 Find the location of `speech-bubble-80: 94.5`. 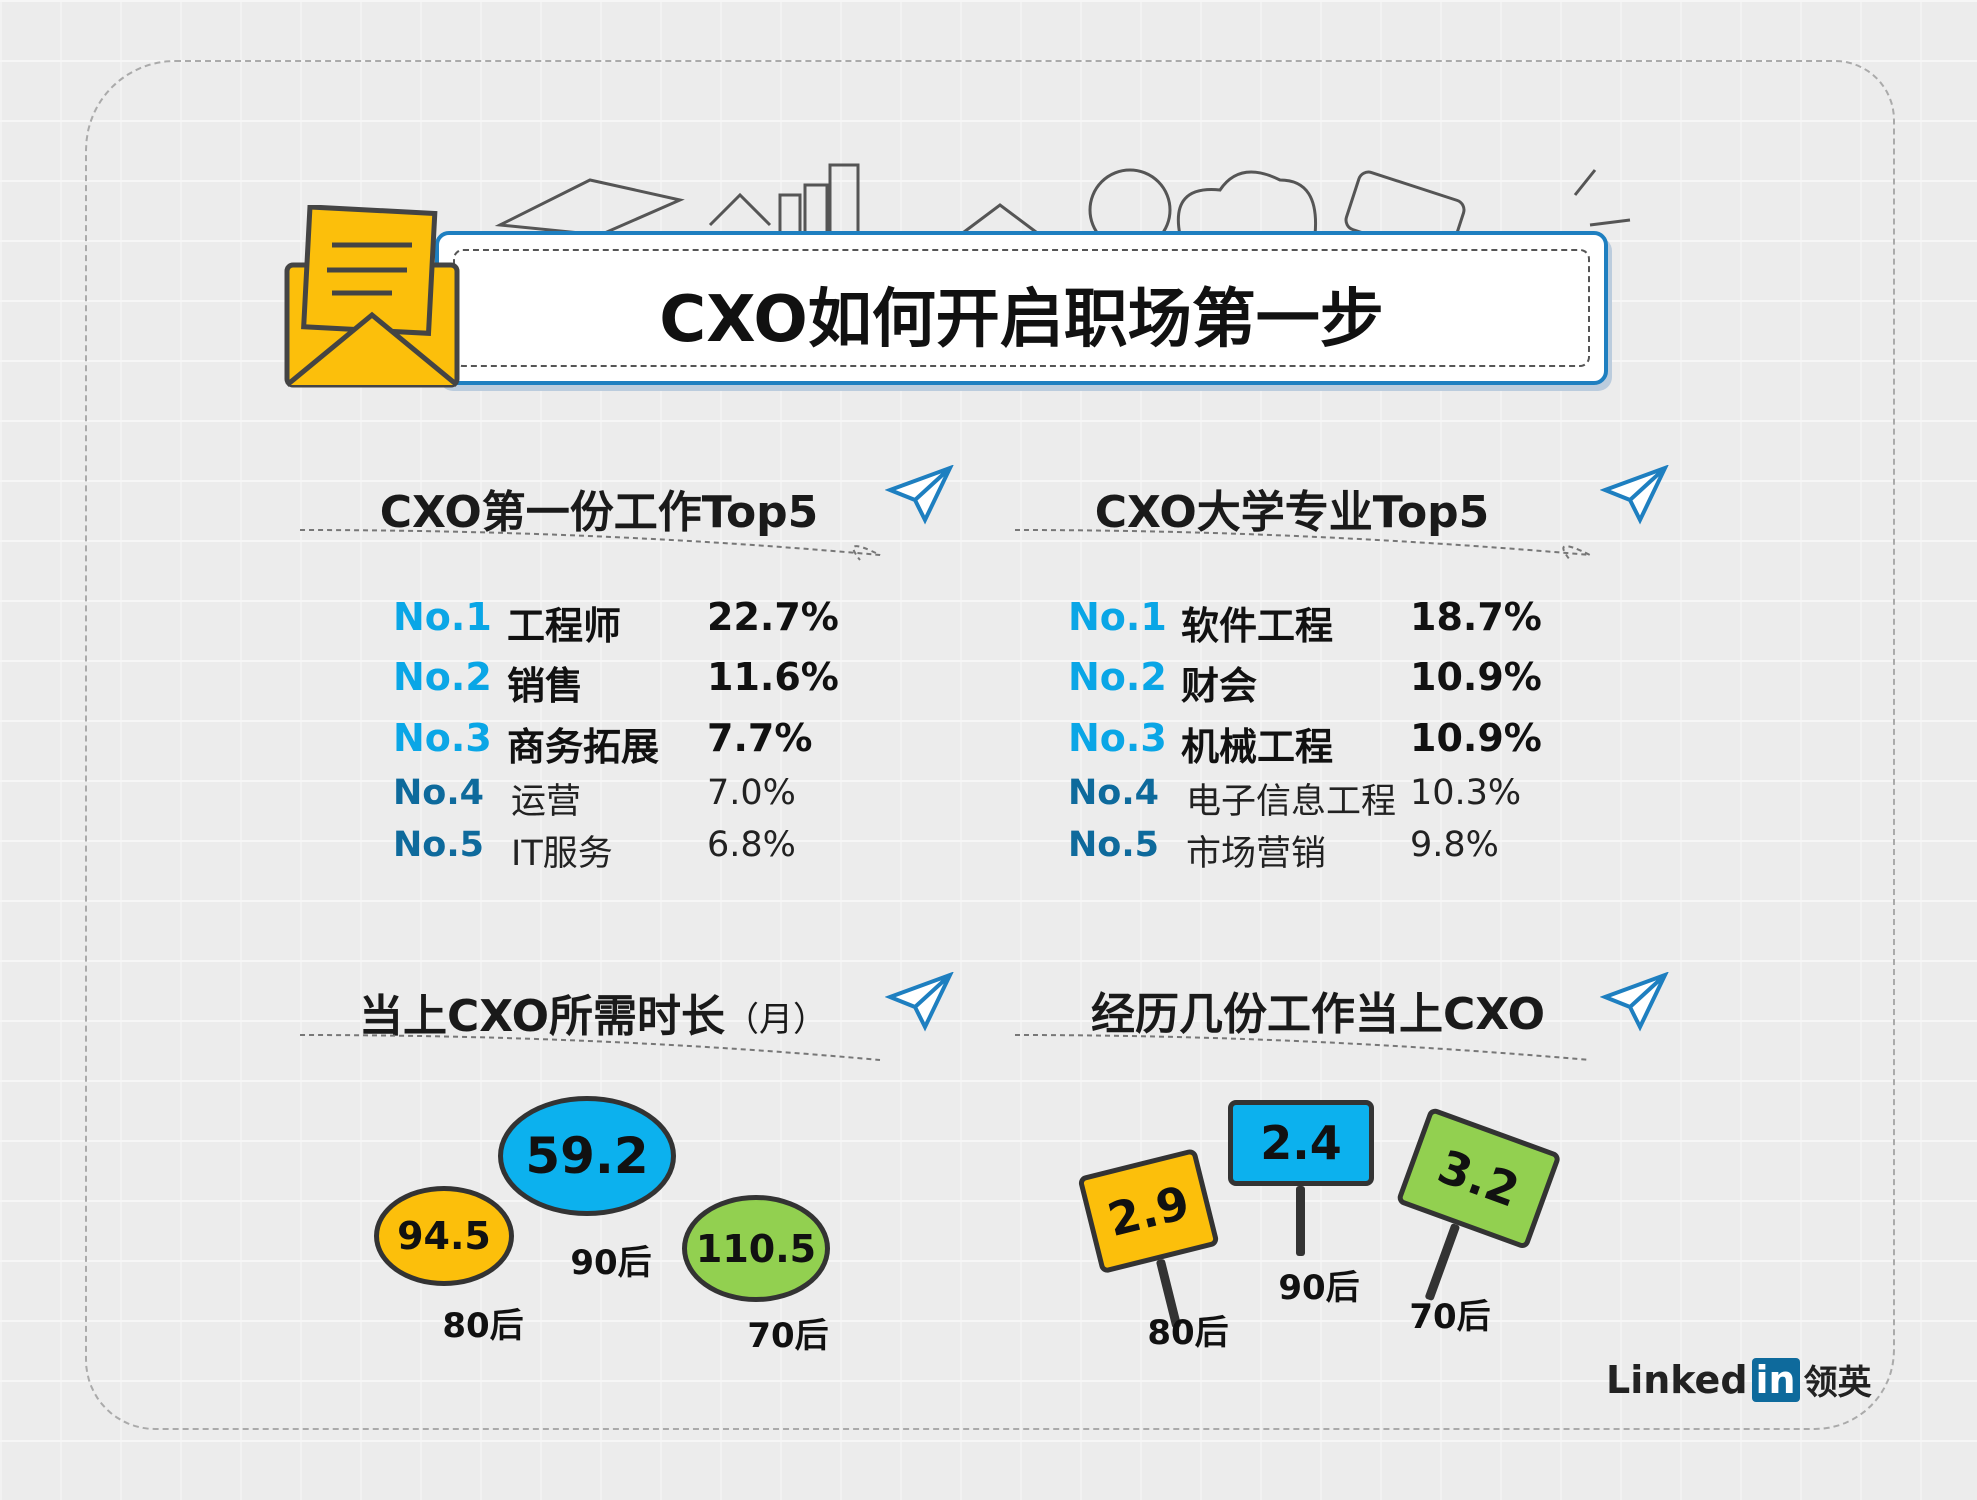

speech-bubble-80: 94.5 is located at coordinates (444, 1236).